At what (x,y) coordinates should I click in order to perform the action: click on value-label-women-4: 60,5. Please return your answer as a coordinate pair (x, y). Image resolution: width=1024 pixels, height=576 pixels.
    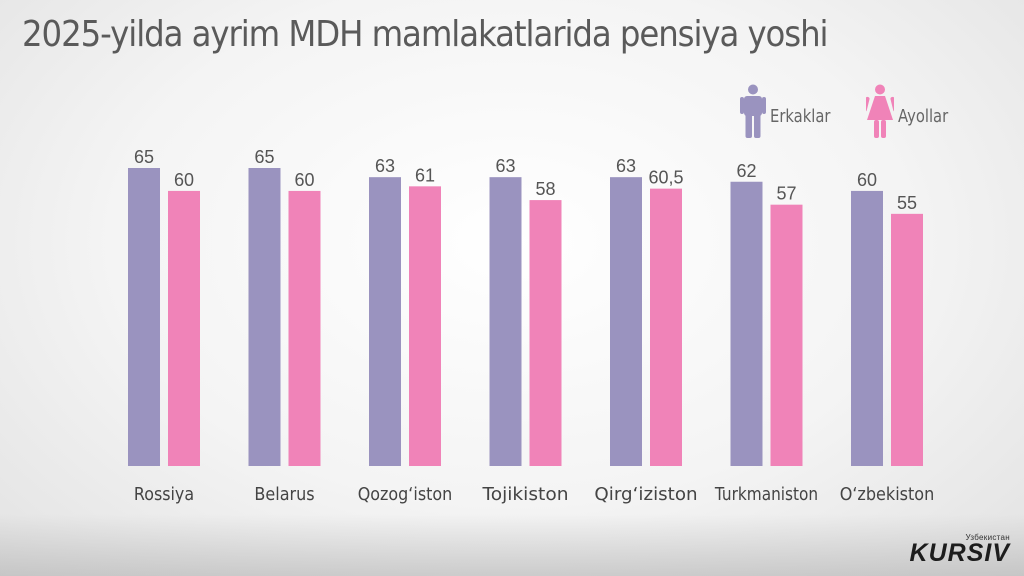
    Looking at the image, I should click on (665, 178).